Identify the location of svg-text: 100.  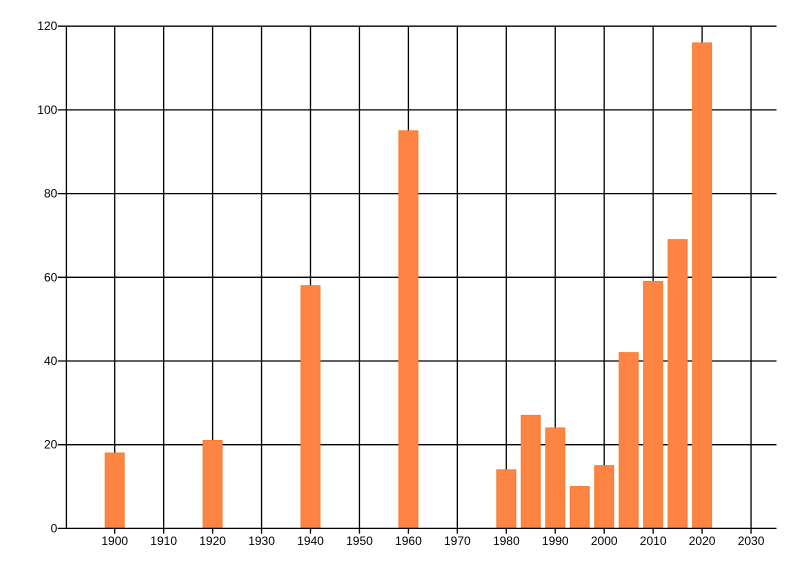
(47, 110).